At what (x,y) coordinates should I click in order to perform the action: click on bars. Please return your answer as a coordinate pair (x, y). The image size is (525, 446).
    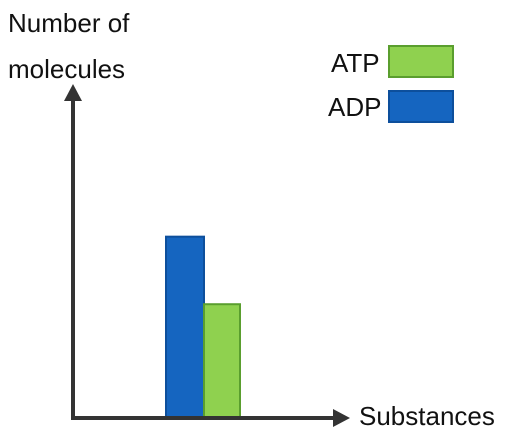
    Looking at the image, I should click on (203, 327).